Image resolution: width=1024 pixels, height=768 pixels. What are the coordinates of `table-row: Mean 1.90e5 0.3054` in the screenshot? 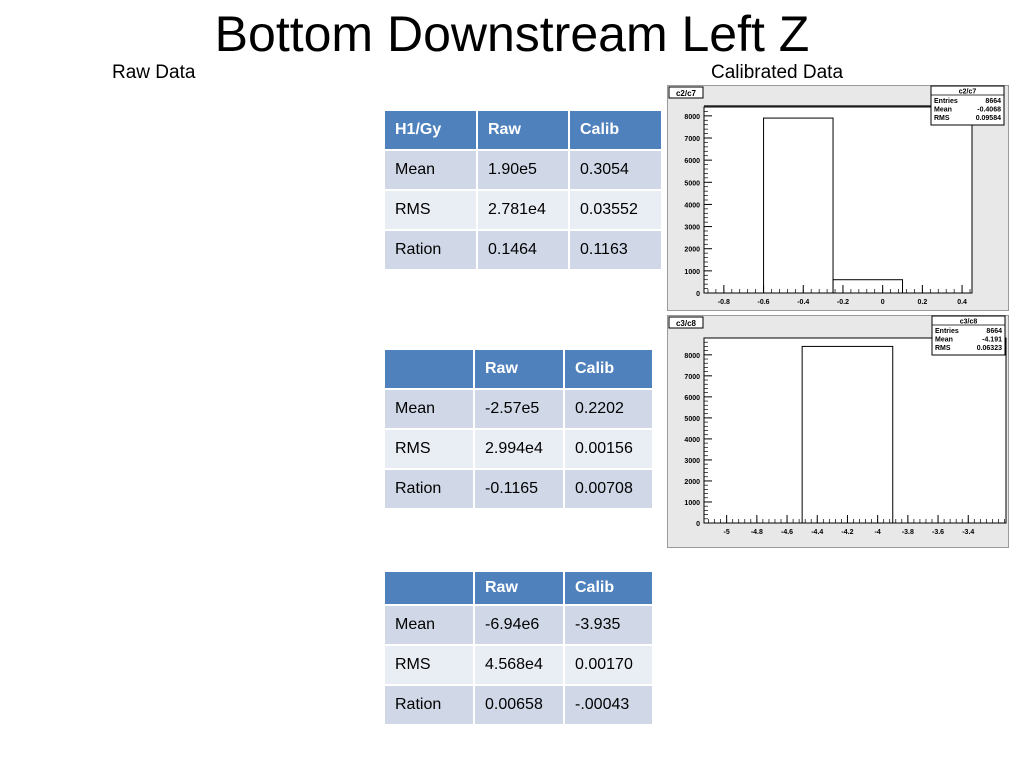 It's located at (523, 170).